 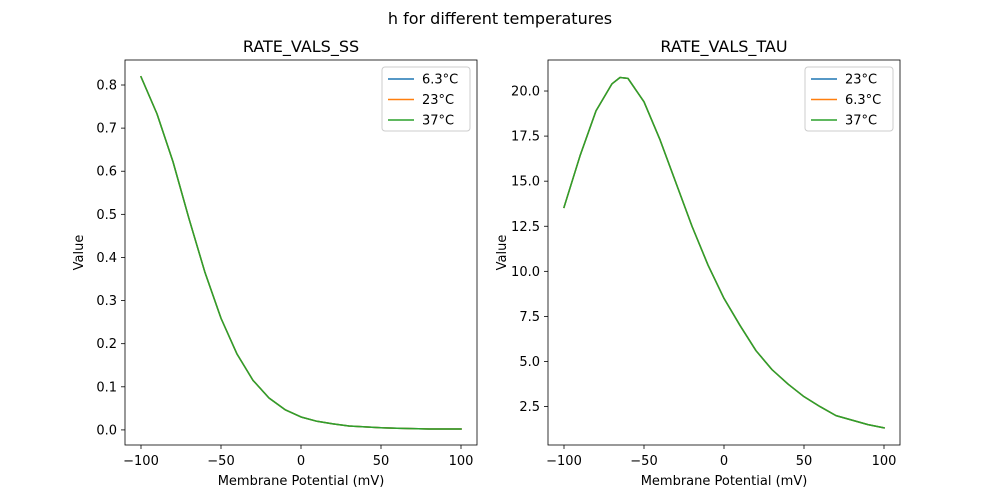 What do you see at coordinates (529, 407) in the screenshot?
I see `y-tick-label: 2.5` at bounding box center [529, 407].